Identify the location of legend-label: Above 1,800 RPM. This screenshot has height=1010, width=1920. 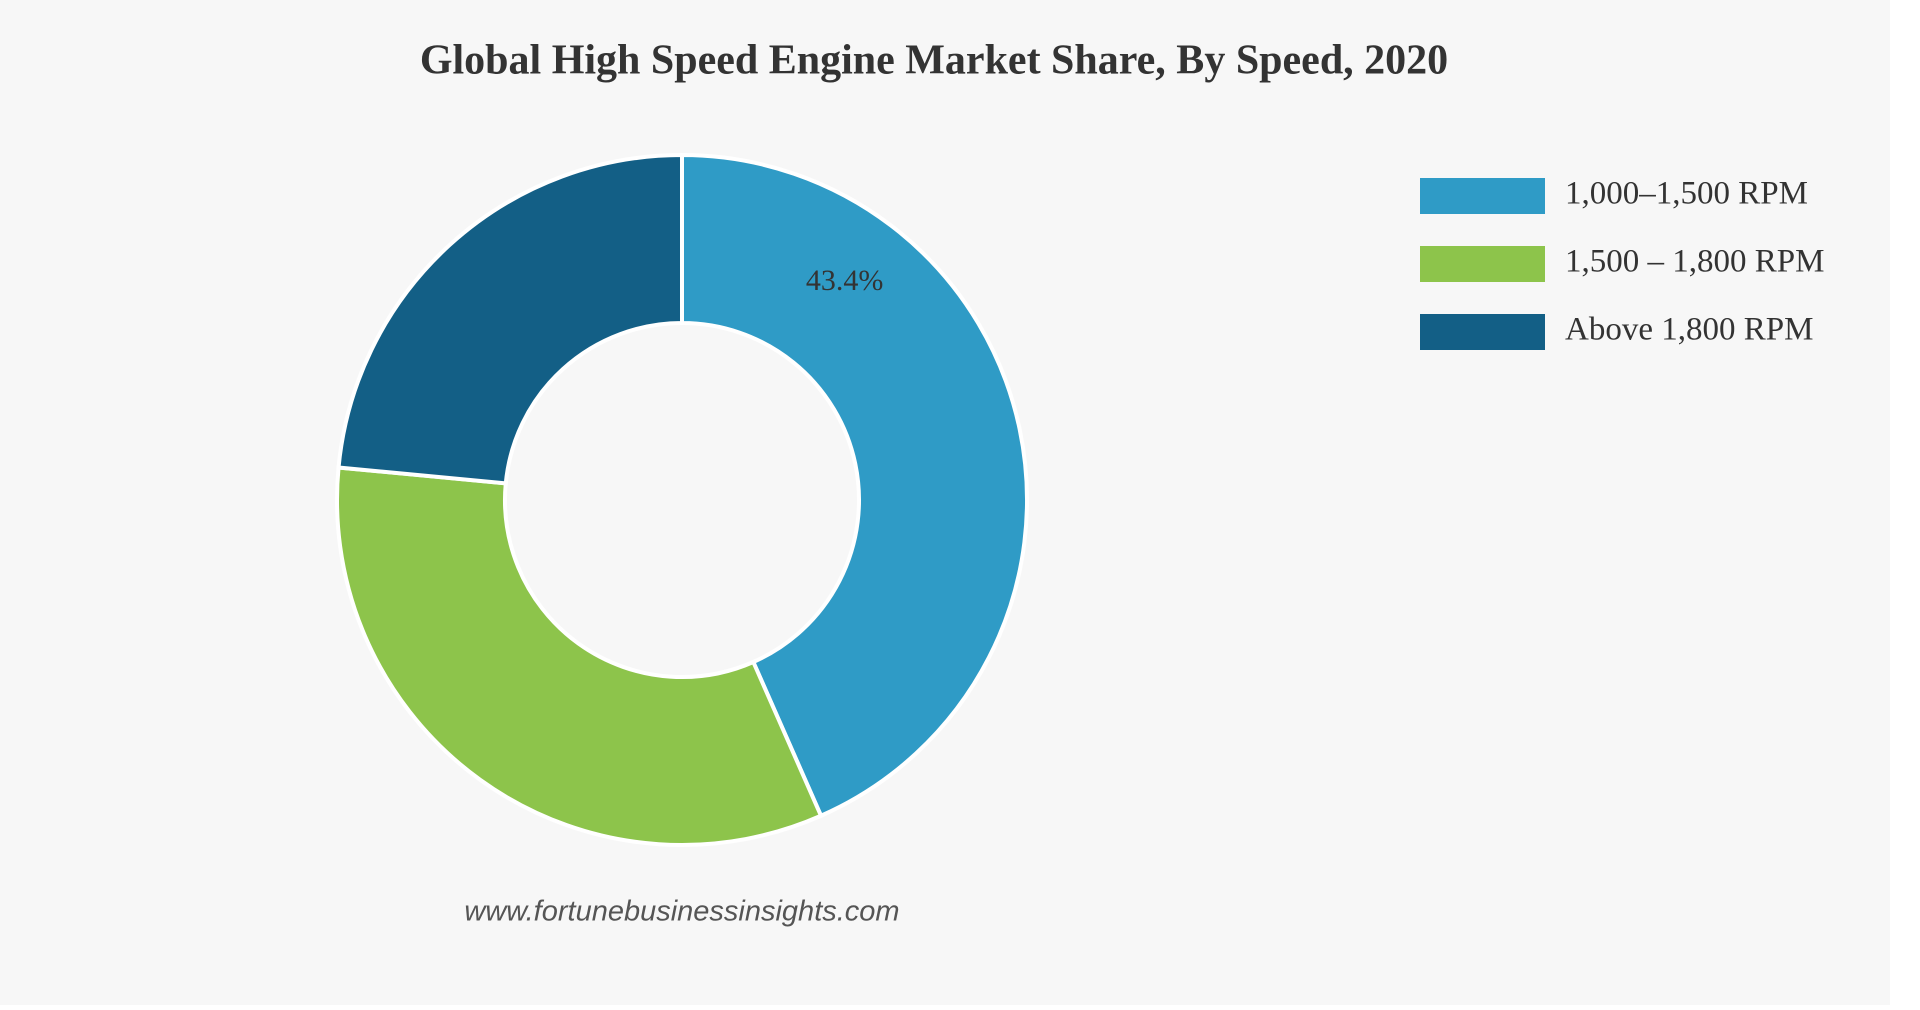
(1689, 330).